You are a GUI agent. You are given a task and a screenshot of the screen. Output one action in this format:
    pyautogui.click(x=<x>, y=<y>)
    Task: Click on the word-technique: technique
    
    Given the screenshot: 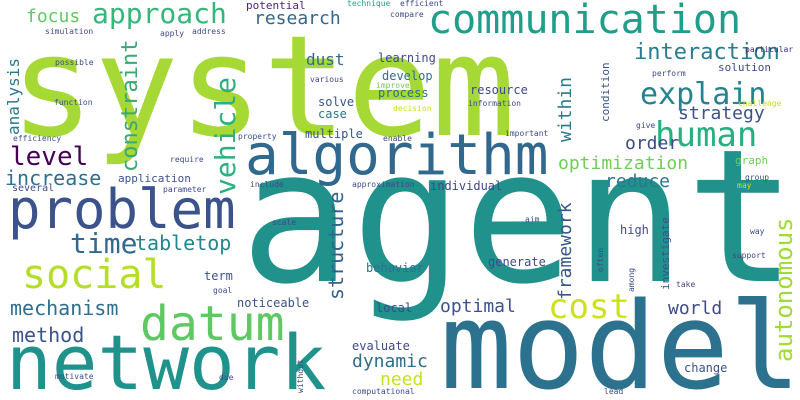 What is the action you would take?
    pyautogui.click(x=369, y=4)
    